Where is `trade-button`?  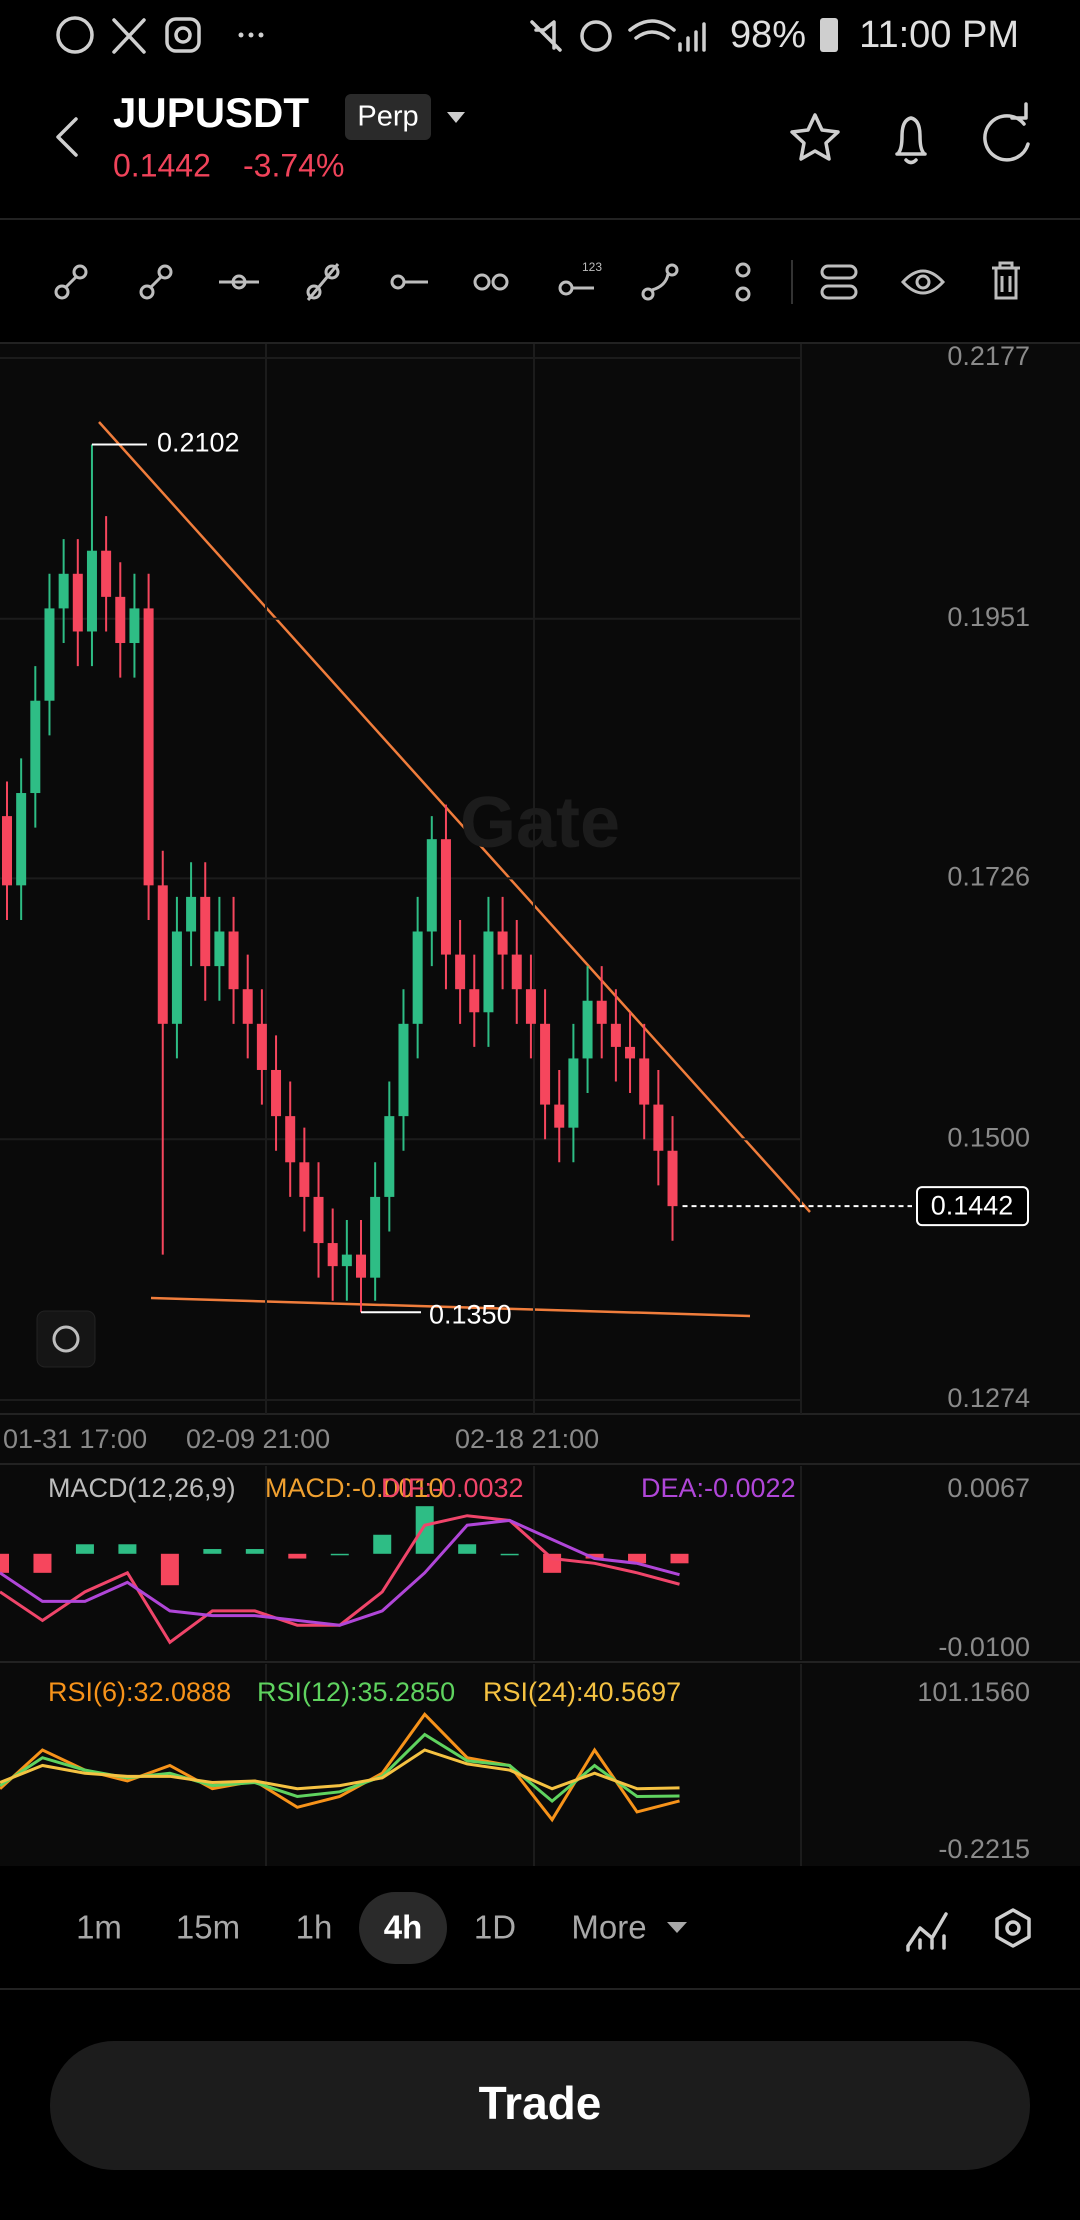
trade-button is located at coordinates (540, 2105).